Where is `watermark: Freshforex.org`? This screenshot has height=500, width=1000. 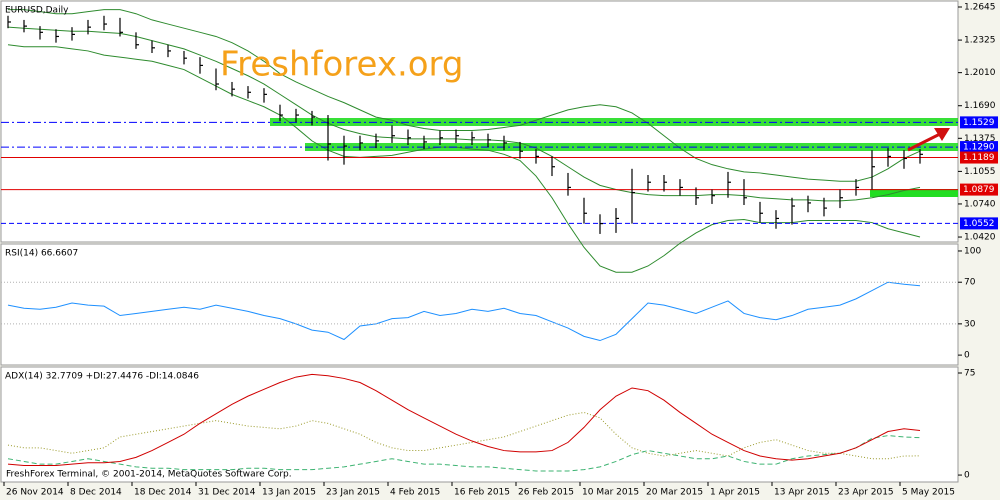 watermark: Freshforex.org is located at coordinates (342, 65).